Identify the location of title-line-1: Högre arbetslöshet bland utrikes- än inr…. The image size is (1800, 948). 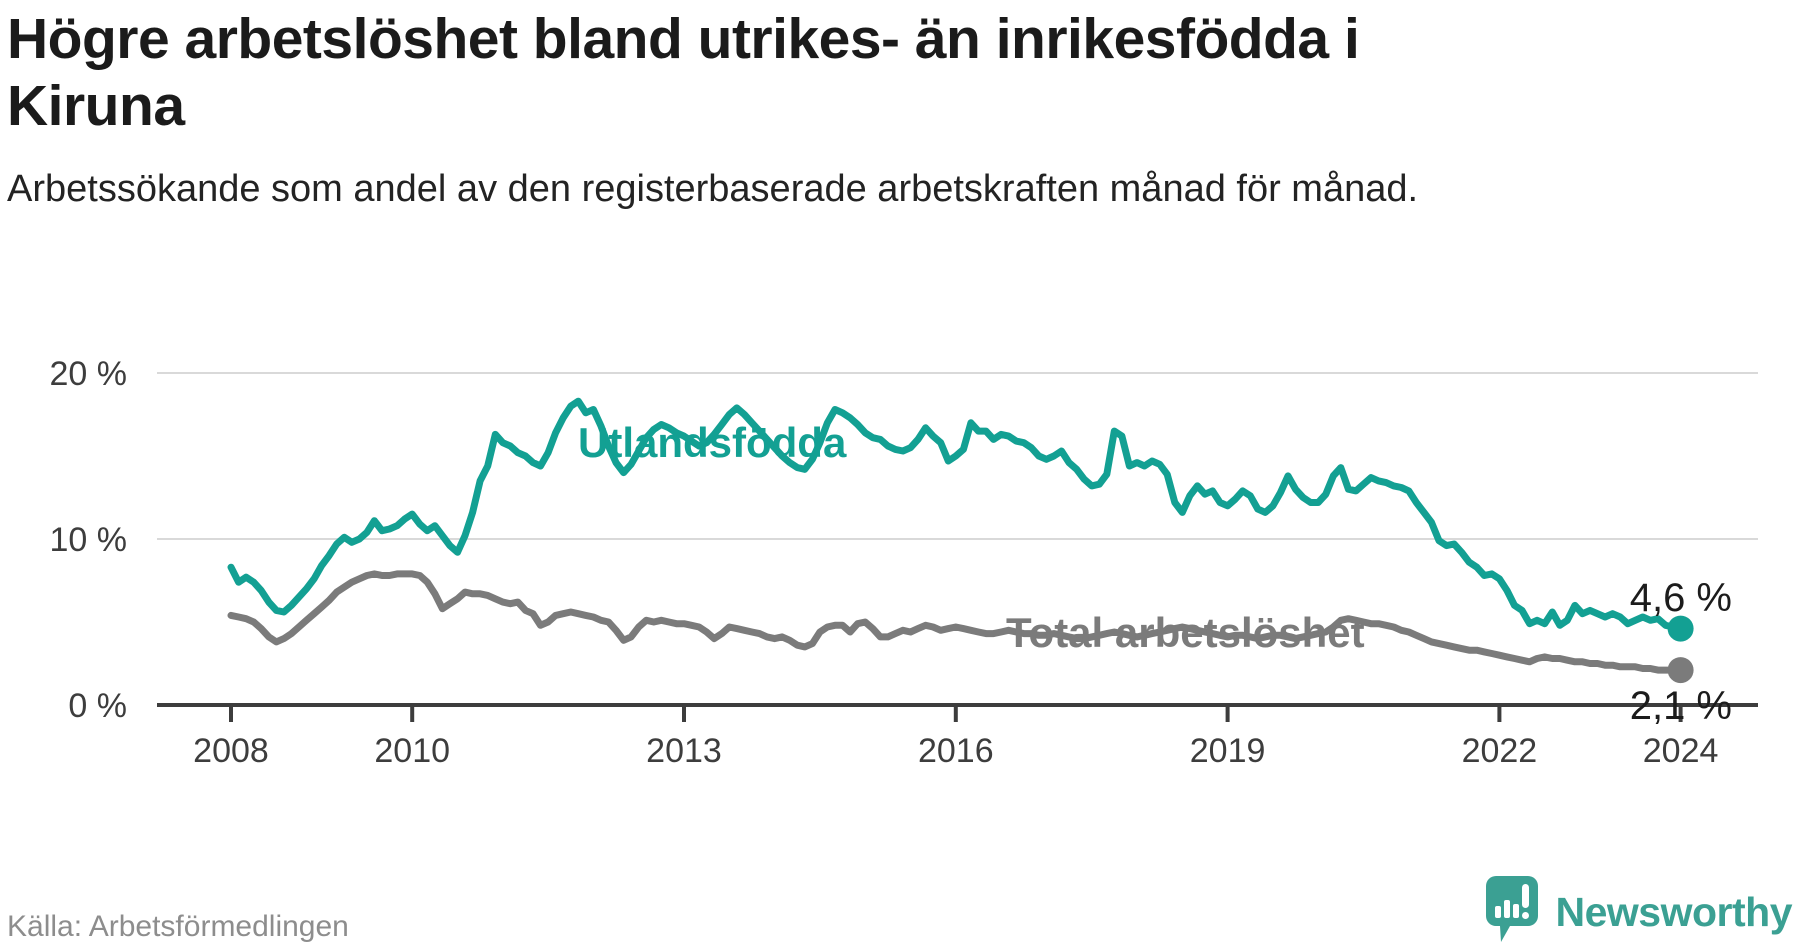
(683, 39).